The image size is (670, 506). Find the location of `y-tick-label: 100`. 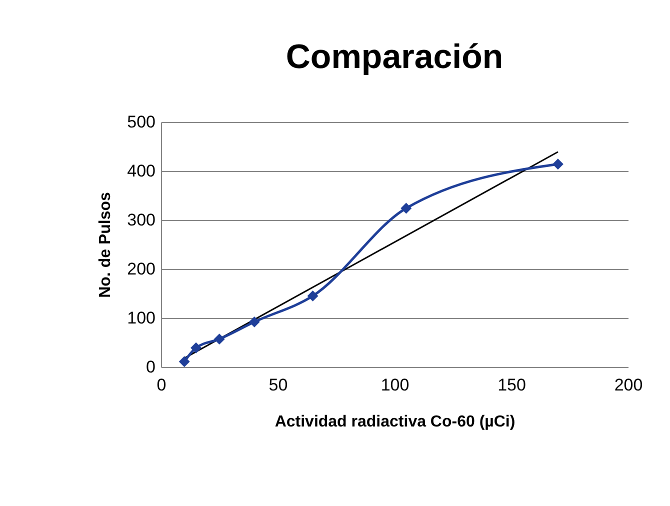

y-tick-label: 100 is located at coordinates (141, 318).